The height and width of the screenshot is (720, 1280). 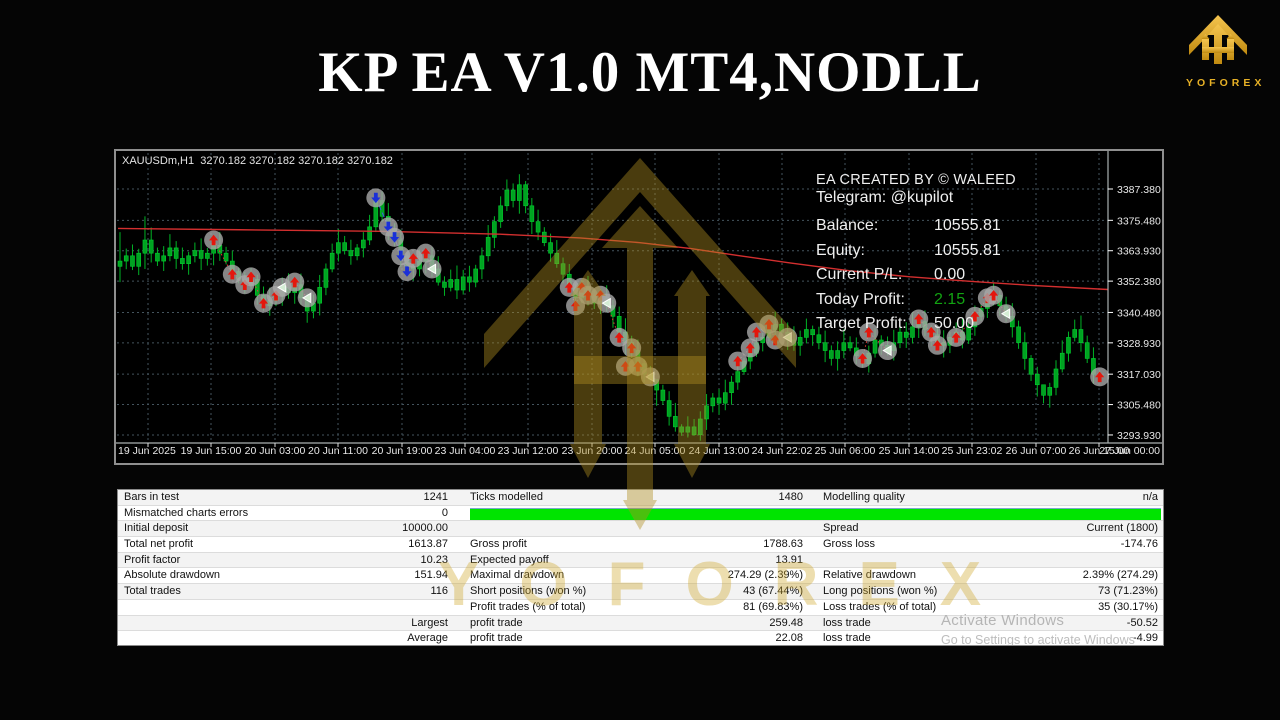 What do you see at coordinates (465, 451) in the screenshot?
I see `svg-text: 23 Jun 04:00` at bounding box center [465, 451].